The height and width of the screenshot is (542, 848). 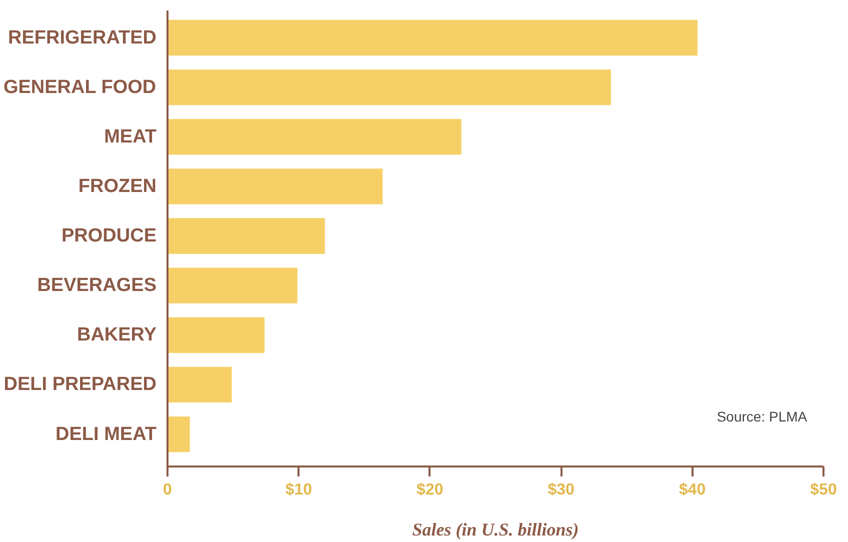 I want to click on x-tick-label: $40, so click(x=692, y=490).